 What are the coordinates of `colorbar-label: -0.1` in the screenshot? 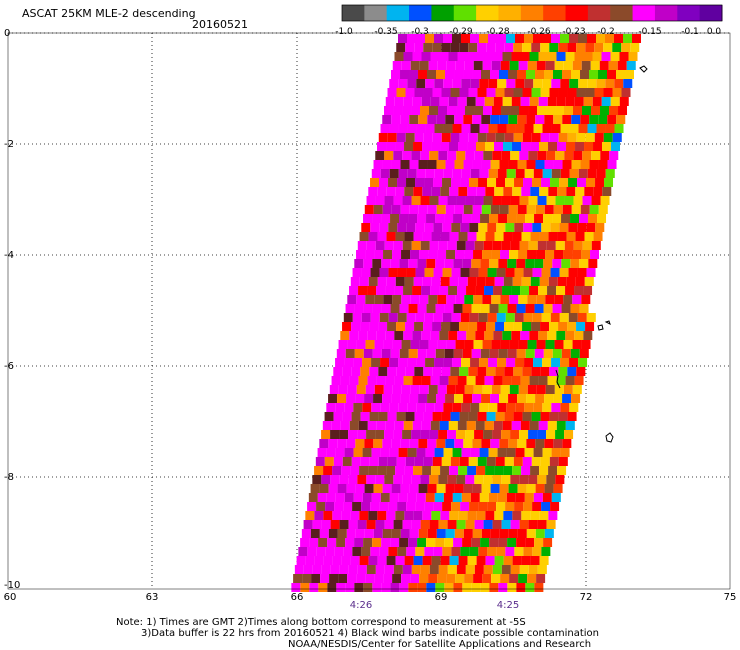 It's located at (690, 32).